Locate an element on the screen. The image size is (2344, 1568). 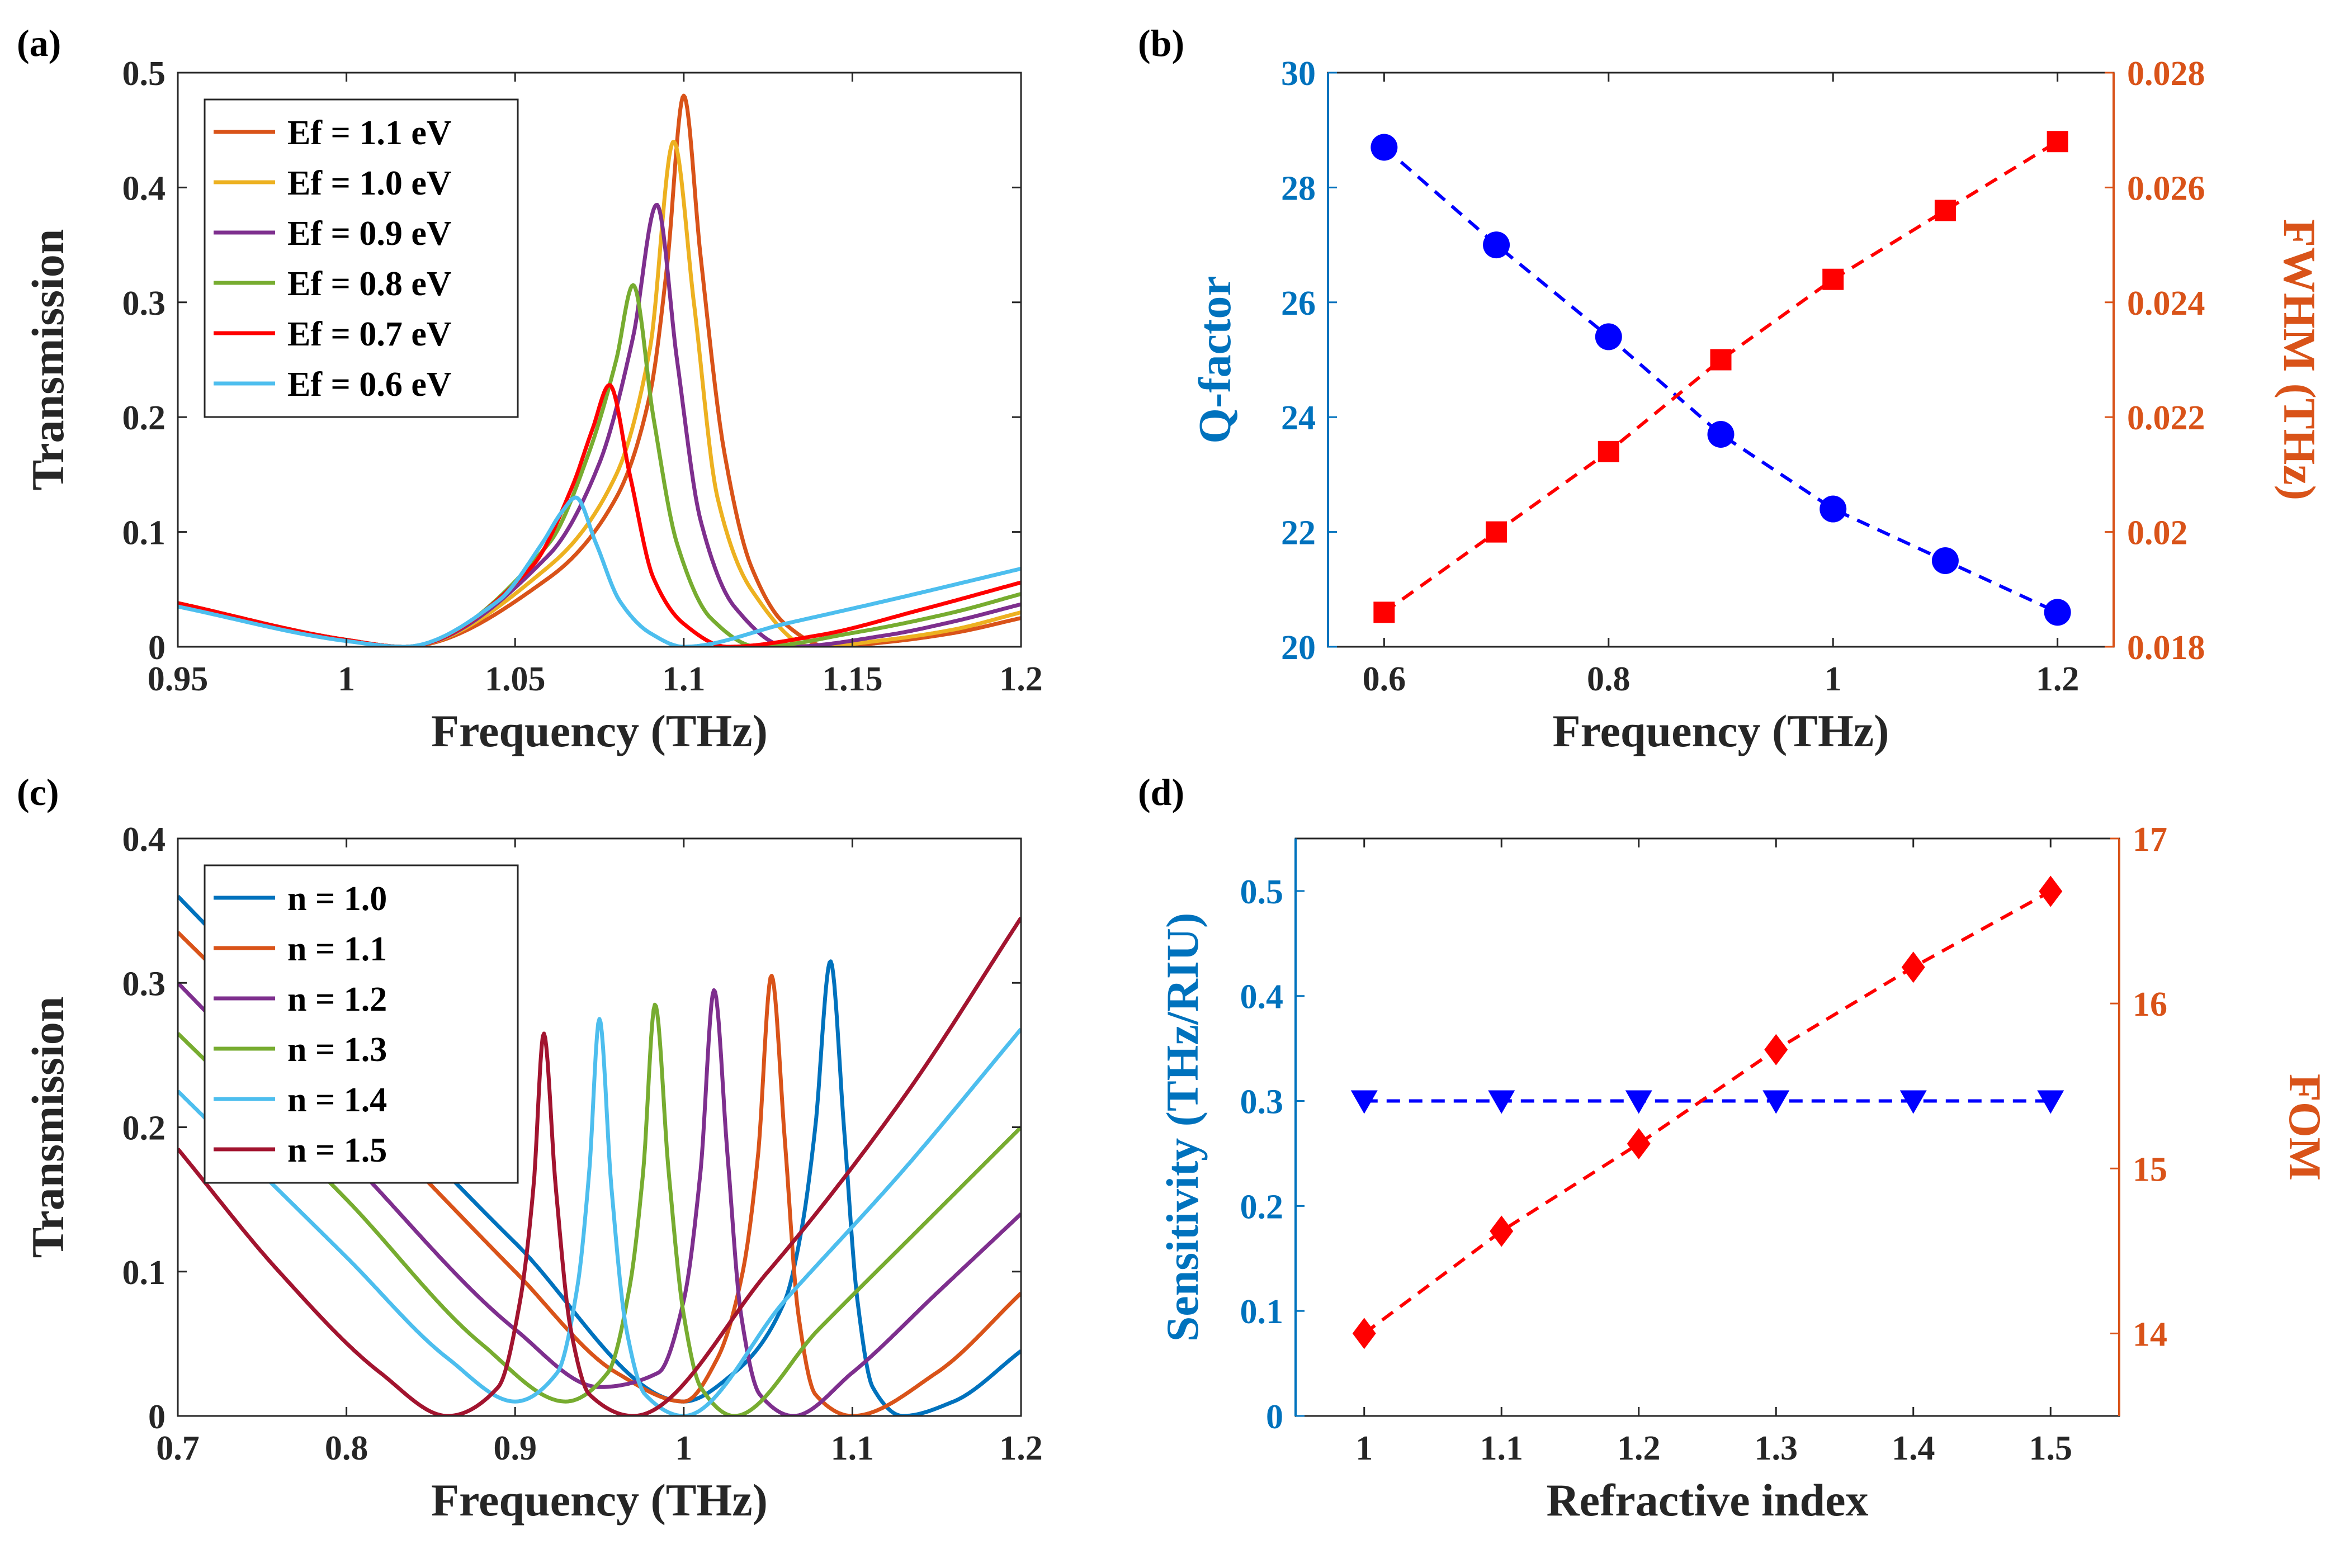
plot-area is located at coordinates (1707, 1127).